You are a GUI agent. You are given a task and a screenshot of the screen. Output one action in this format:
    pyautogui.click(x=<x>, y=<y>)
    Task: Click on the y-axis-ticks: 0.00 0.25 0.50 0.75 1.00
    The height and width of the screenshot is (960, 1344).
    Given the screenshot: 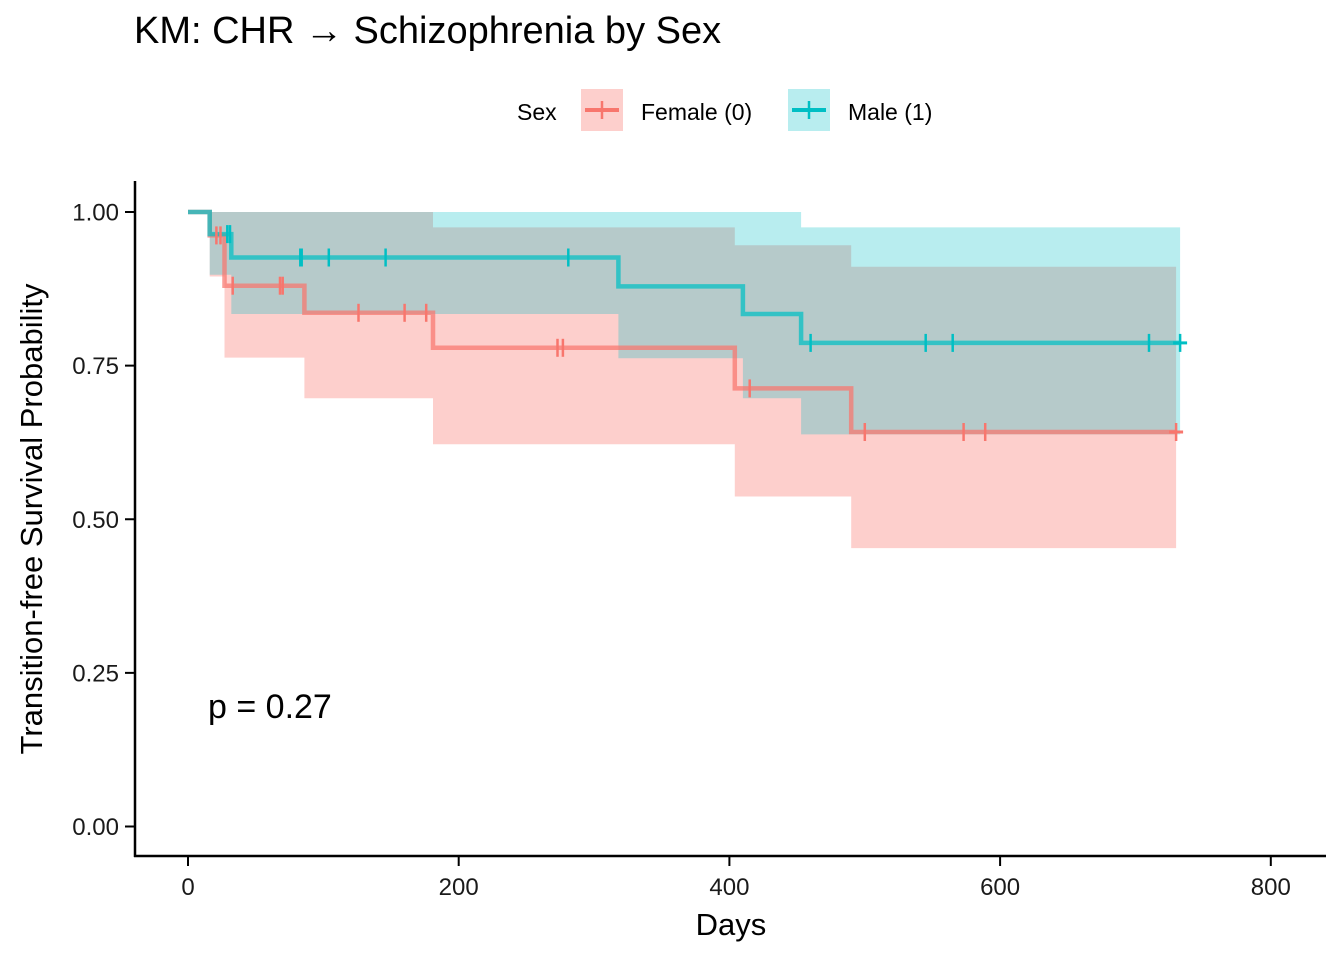 What is the action you would take?
    pyautogui.click(x=103, y=520)
    